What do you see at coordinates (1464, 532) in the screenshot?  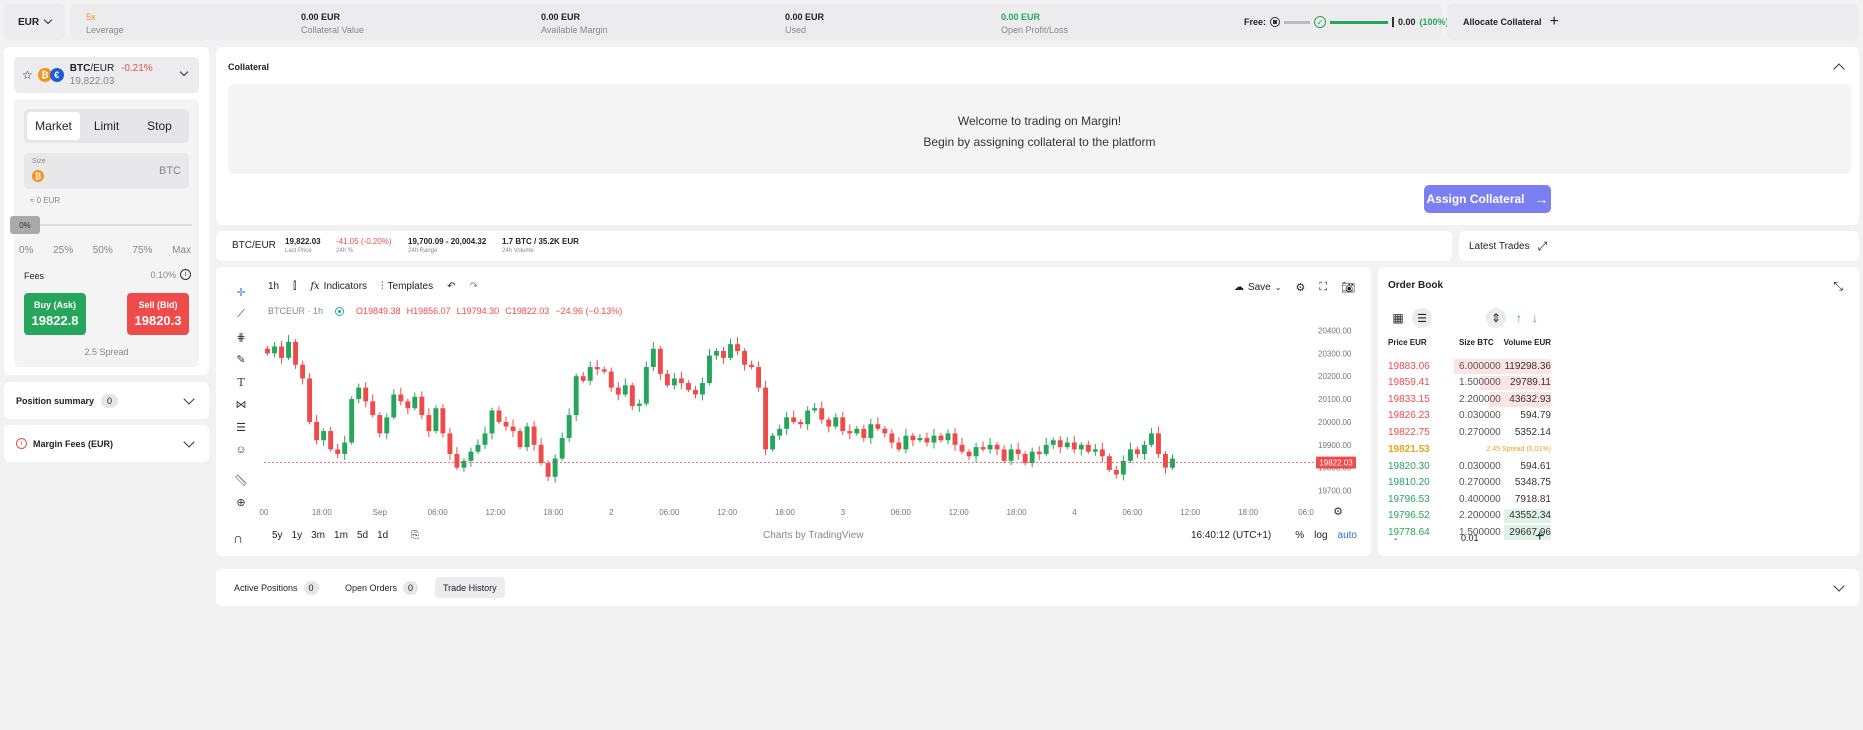 I see `bid-row: 19778.64 1.500000 29667.96` at bounding box center [1464, 532].